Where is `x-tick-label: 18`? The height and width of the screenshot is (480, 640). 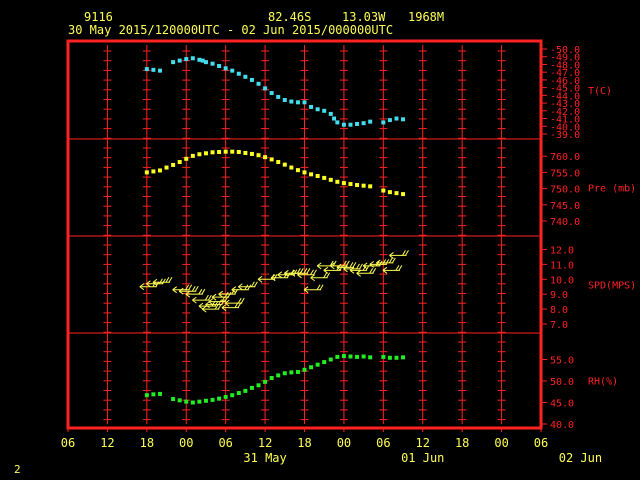
x-tick-label: 18 is located at coordinates (147, 443).